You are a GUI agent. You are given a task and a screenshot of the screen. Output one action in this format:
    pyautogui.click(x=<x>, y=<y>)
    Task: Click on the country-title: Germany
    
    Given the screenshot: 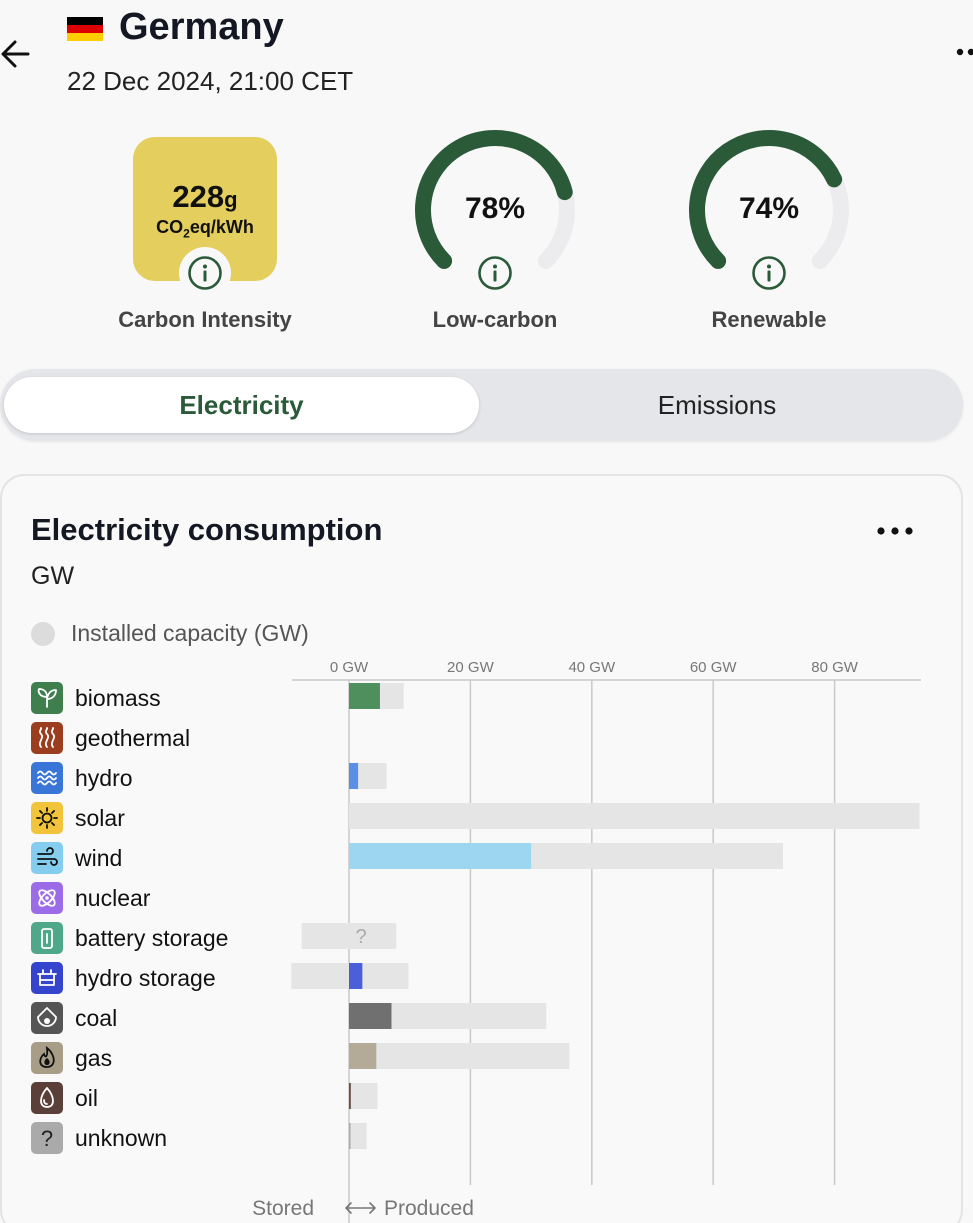 What is the action you would take?
    pyautogui.click(x=201, y=27)
    